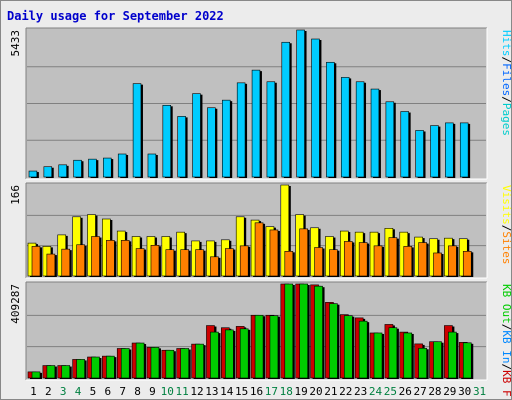  What do you see at coordinates (505, 43) in the screenshot?
I see `legend-entry-hits: Hits` at bounding box center [505, 43].